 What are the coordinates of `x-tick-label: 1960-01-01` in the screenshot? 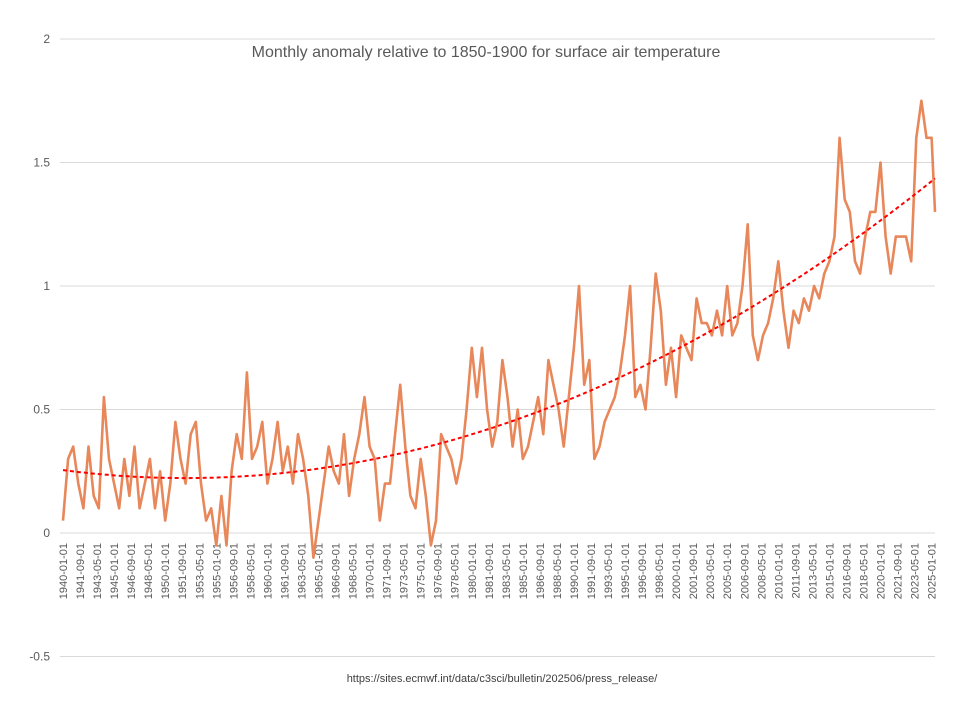 It's located at (268, 571).